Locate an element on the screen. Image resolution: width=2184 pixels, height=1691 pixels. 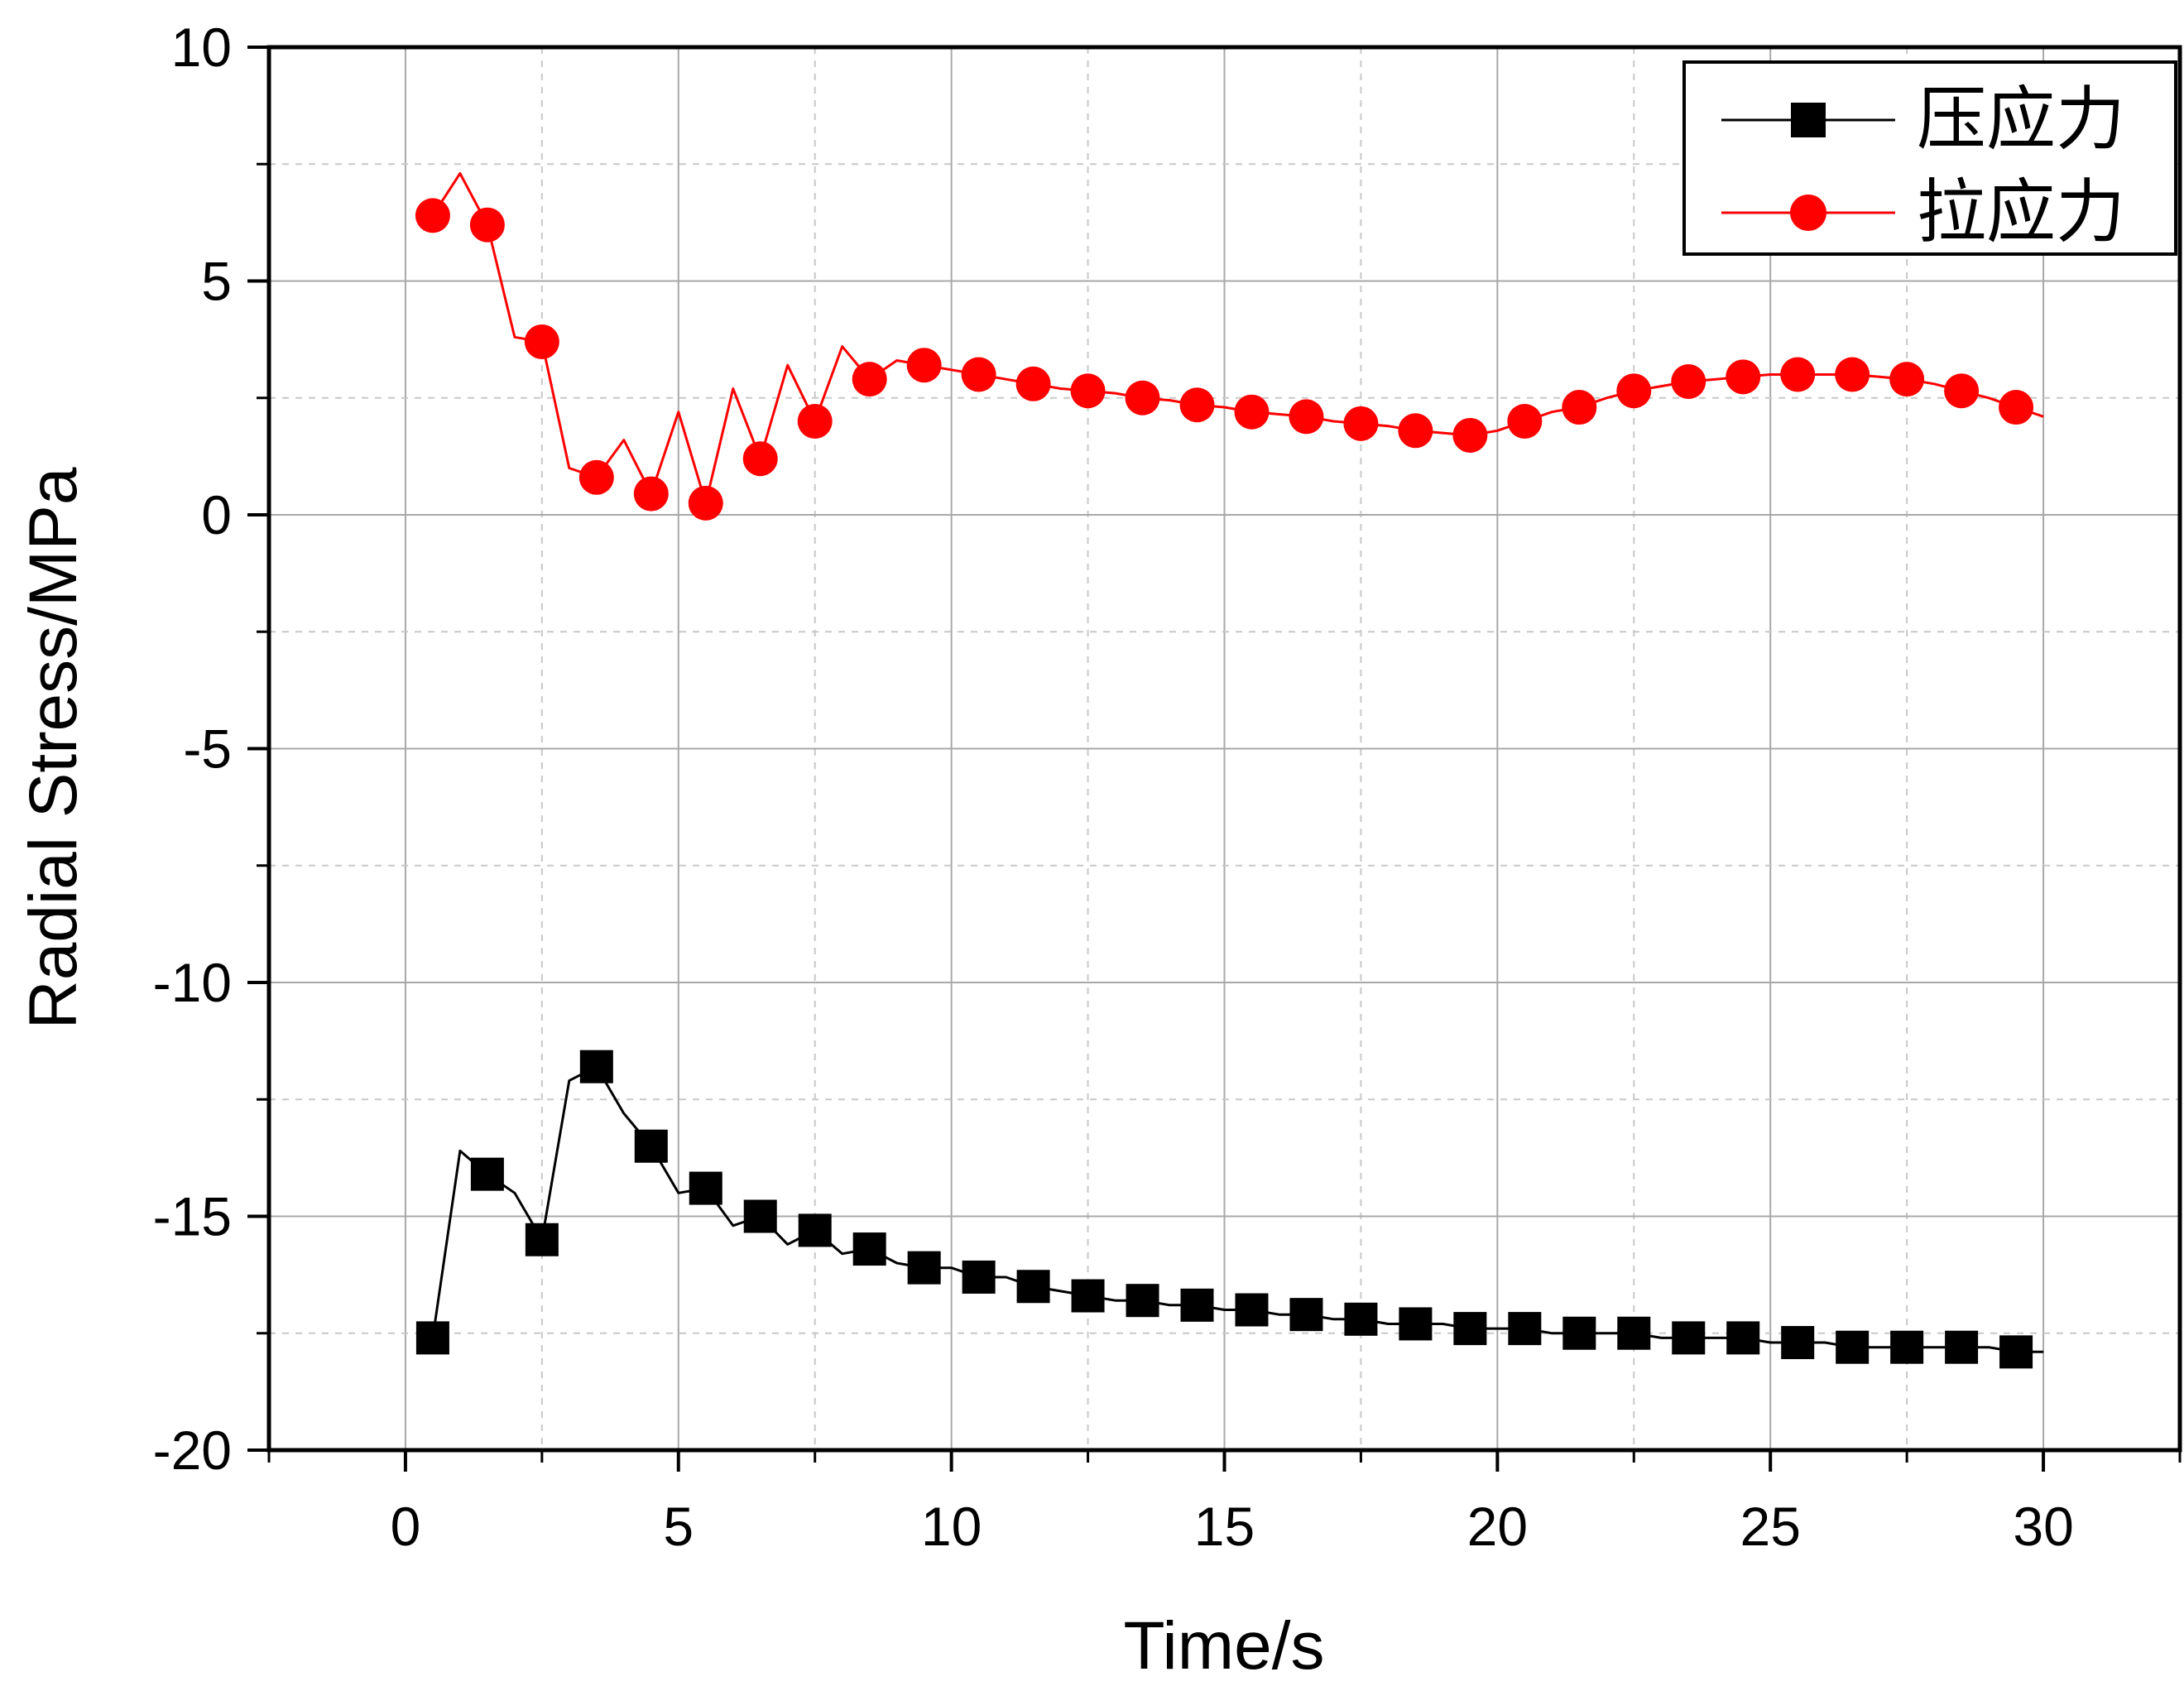
y-tick-label: 10 is located at coordinates (201, 47).